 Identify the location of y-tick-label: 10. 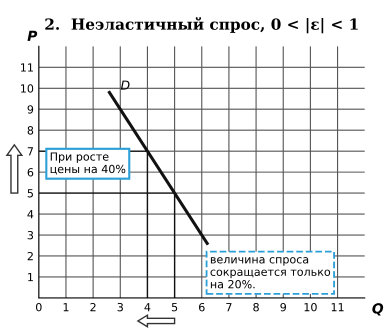
(27, 88).